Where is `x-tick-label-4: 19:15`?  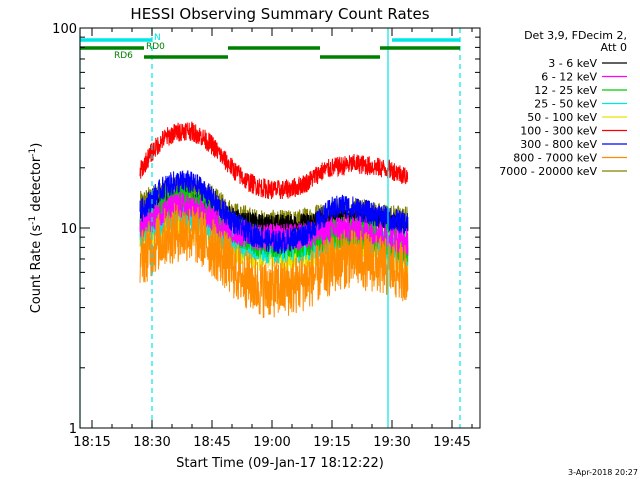 x-tick-label-4: 19:15 is located at coordinates (331, 442).